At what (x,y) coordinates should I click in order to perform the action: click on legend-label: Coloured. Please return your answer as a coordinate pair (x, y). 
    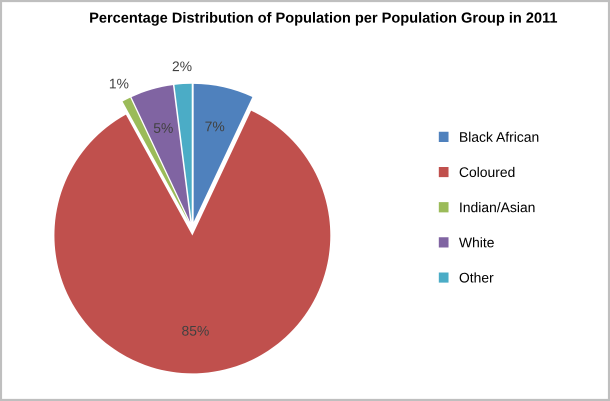
    Looking at the image, I should click on (487, 172).